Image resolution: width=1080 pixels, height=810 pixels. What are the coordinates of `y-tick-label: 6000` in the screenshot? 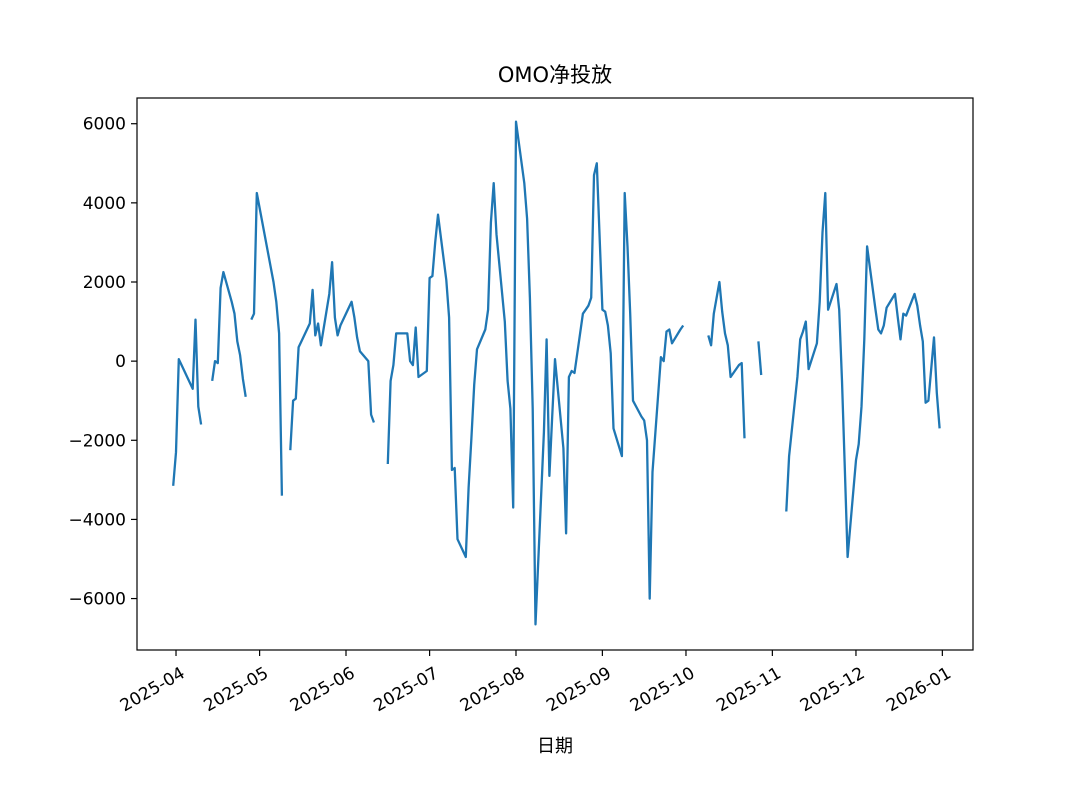 It's located at (104, 125).